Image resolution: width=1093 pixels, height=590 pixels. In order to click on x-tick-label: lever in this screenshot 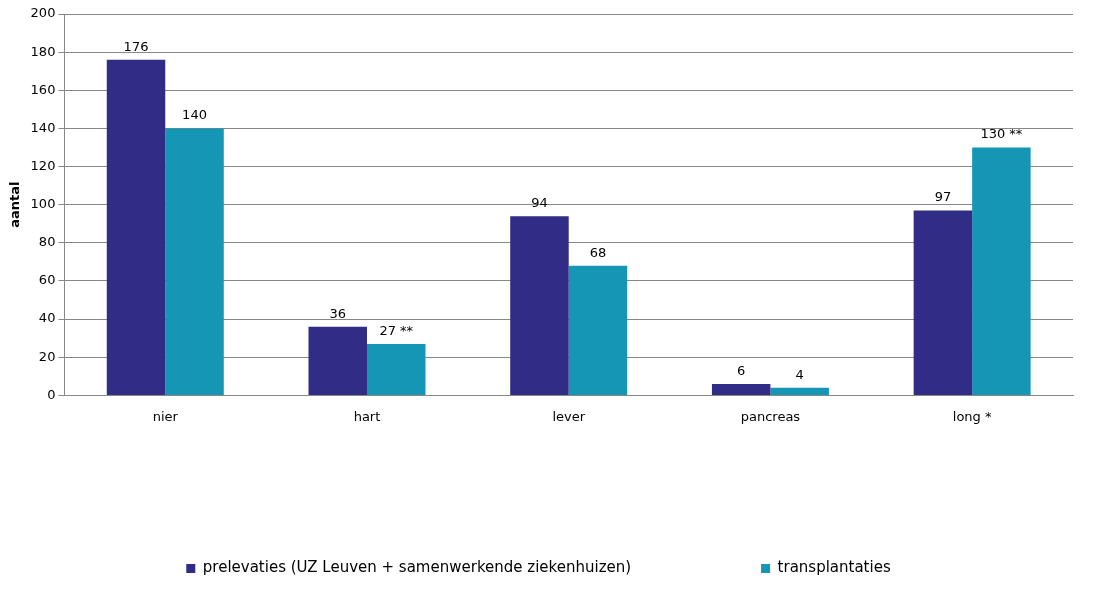, I will do `click(569, 416)`.